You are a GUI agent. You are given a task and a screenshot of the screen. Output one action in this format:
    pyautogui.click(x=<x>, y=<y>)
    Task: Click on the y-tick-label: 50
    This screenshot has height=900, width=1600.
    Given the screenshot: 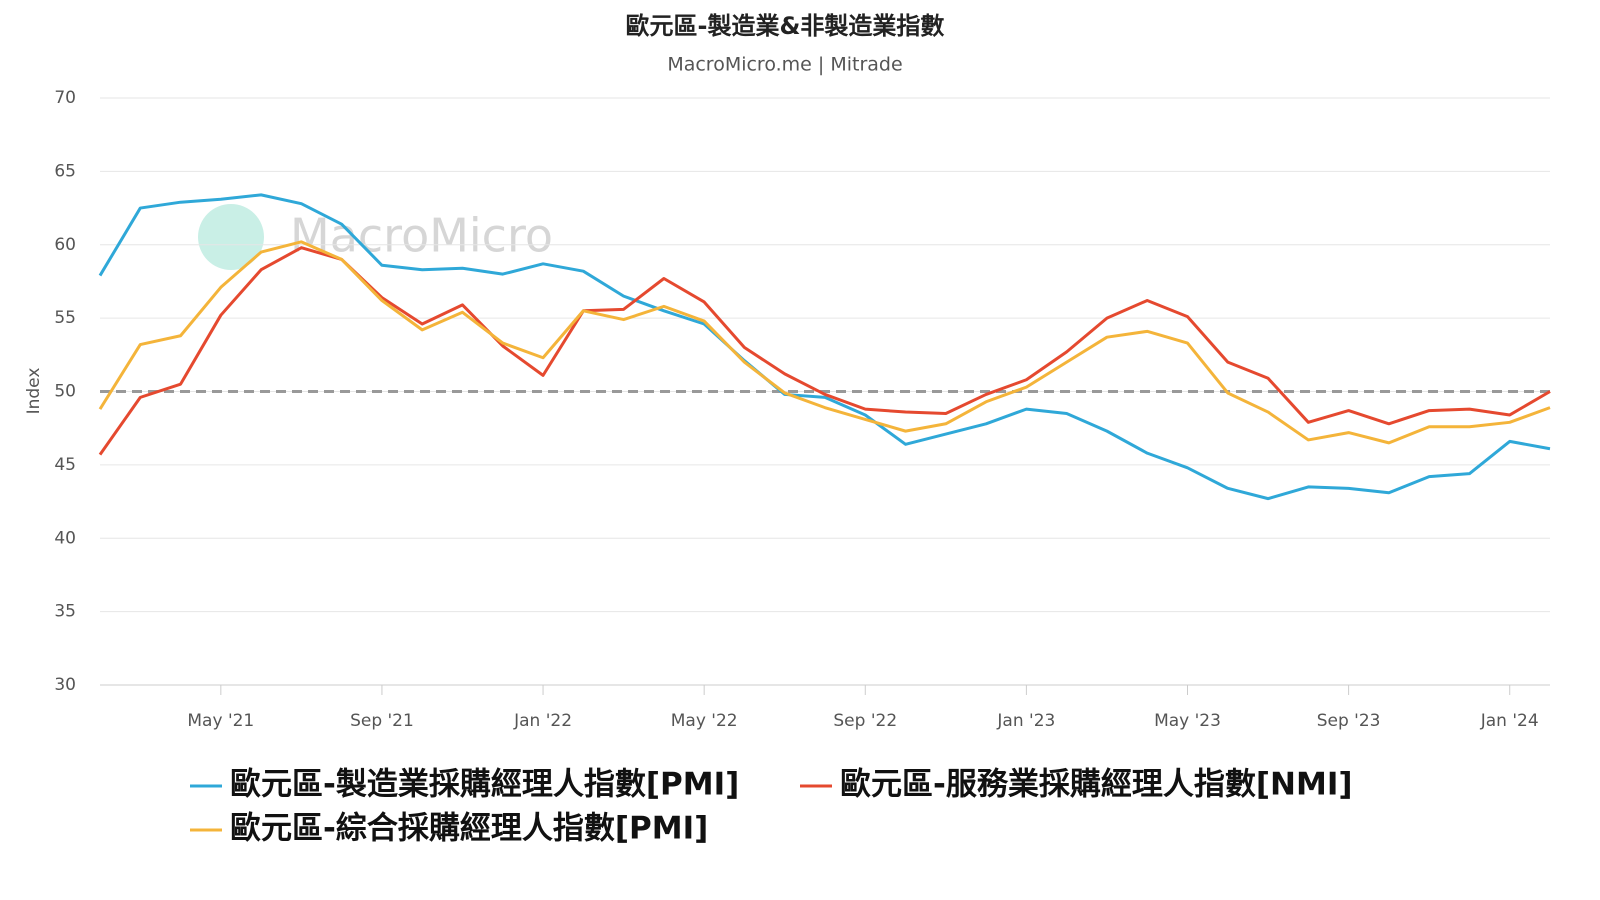 What is the action you would take?
    pyautogui.click(x=65, y=392)
    